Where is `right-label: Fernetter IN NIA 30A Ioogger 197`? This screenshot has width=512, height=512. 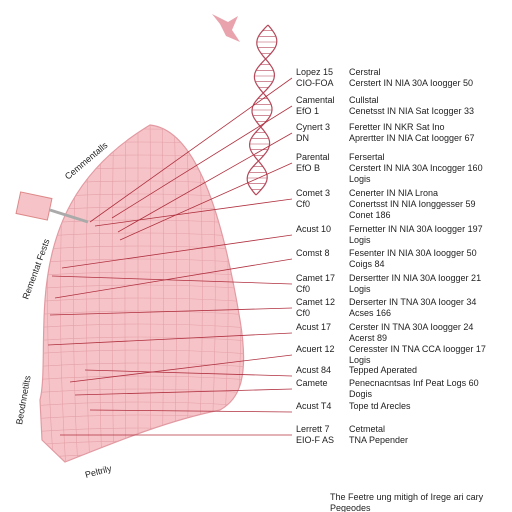
right-label: Fernetter IN NIA 30A Ioogger 197 is located at coordinates (416, 229).